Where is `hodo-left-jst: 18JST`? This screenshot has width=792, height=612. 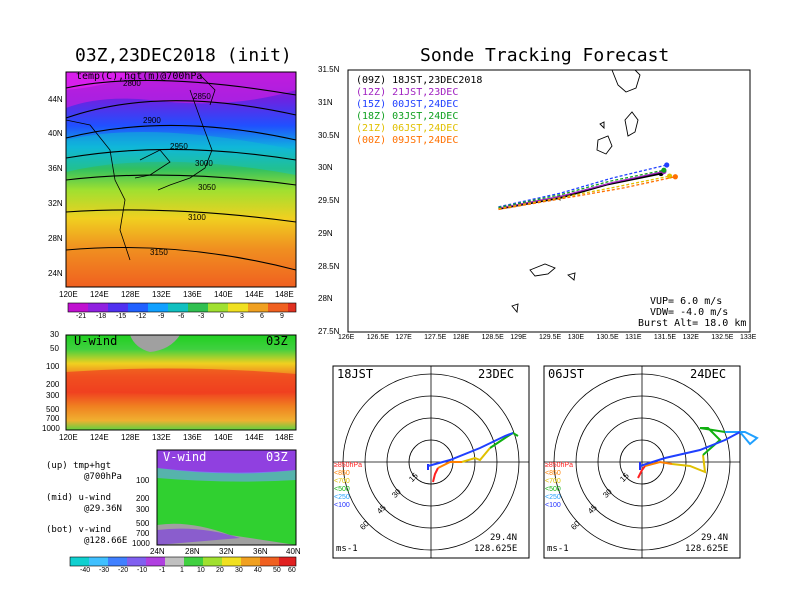
hodo-left-jst: 18JST is located at coordinates (355, 374).